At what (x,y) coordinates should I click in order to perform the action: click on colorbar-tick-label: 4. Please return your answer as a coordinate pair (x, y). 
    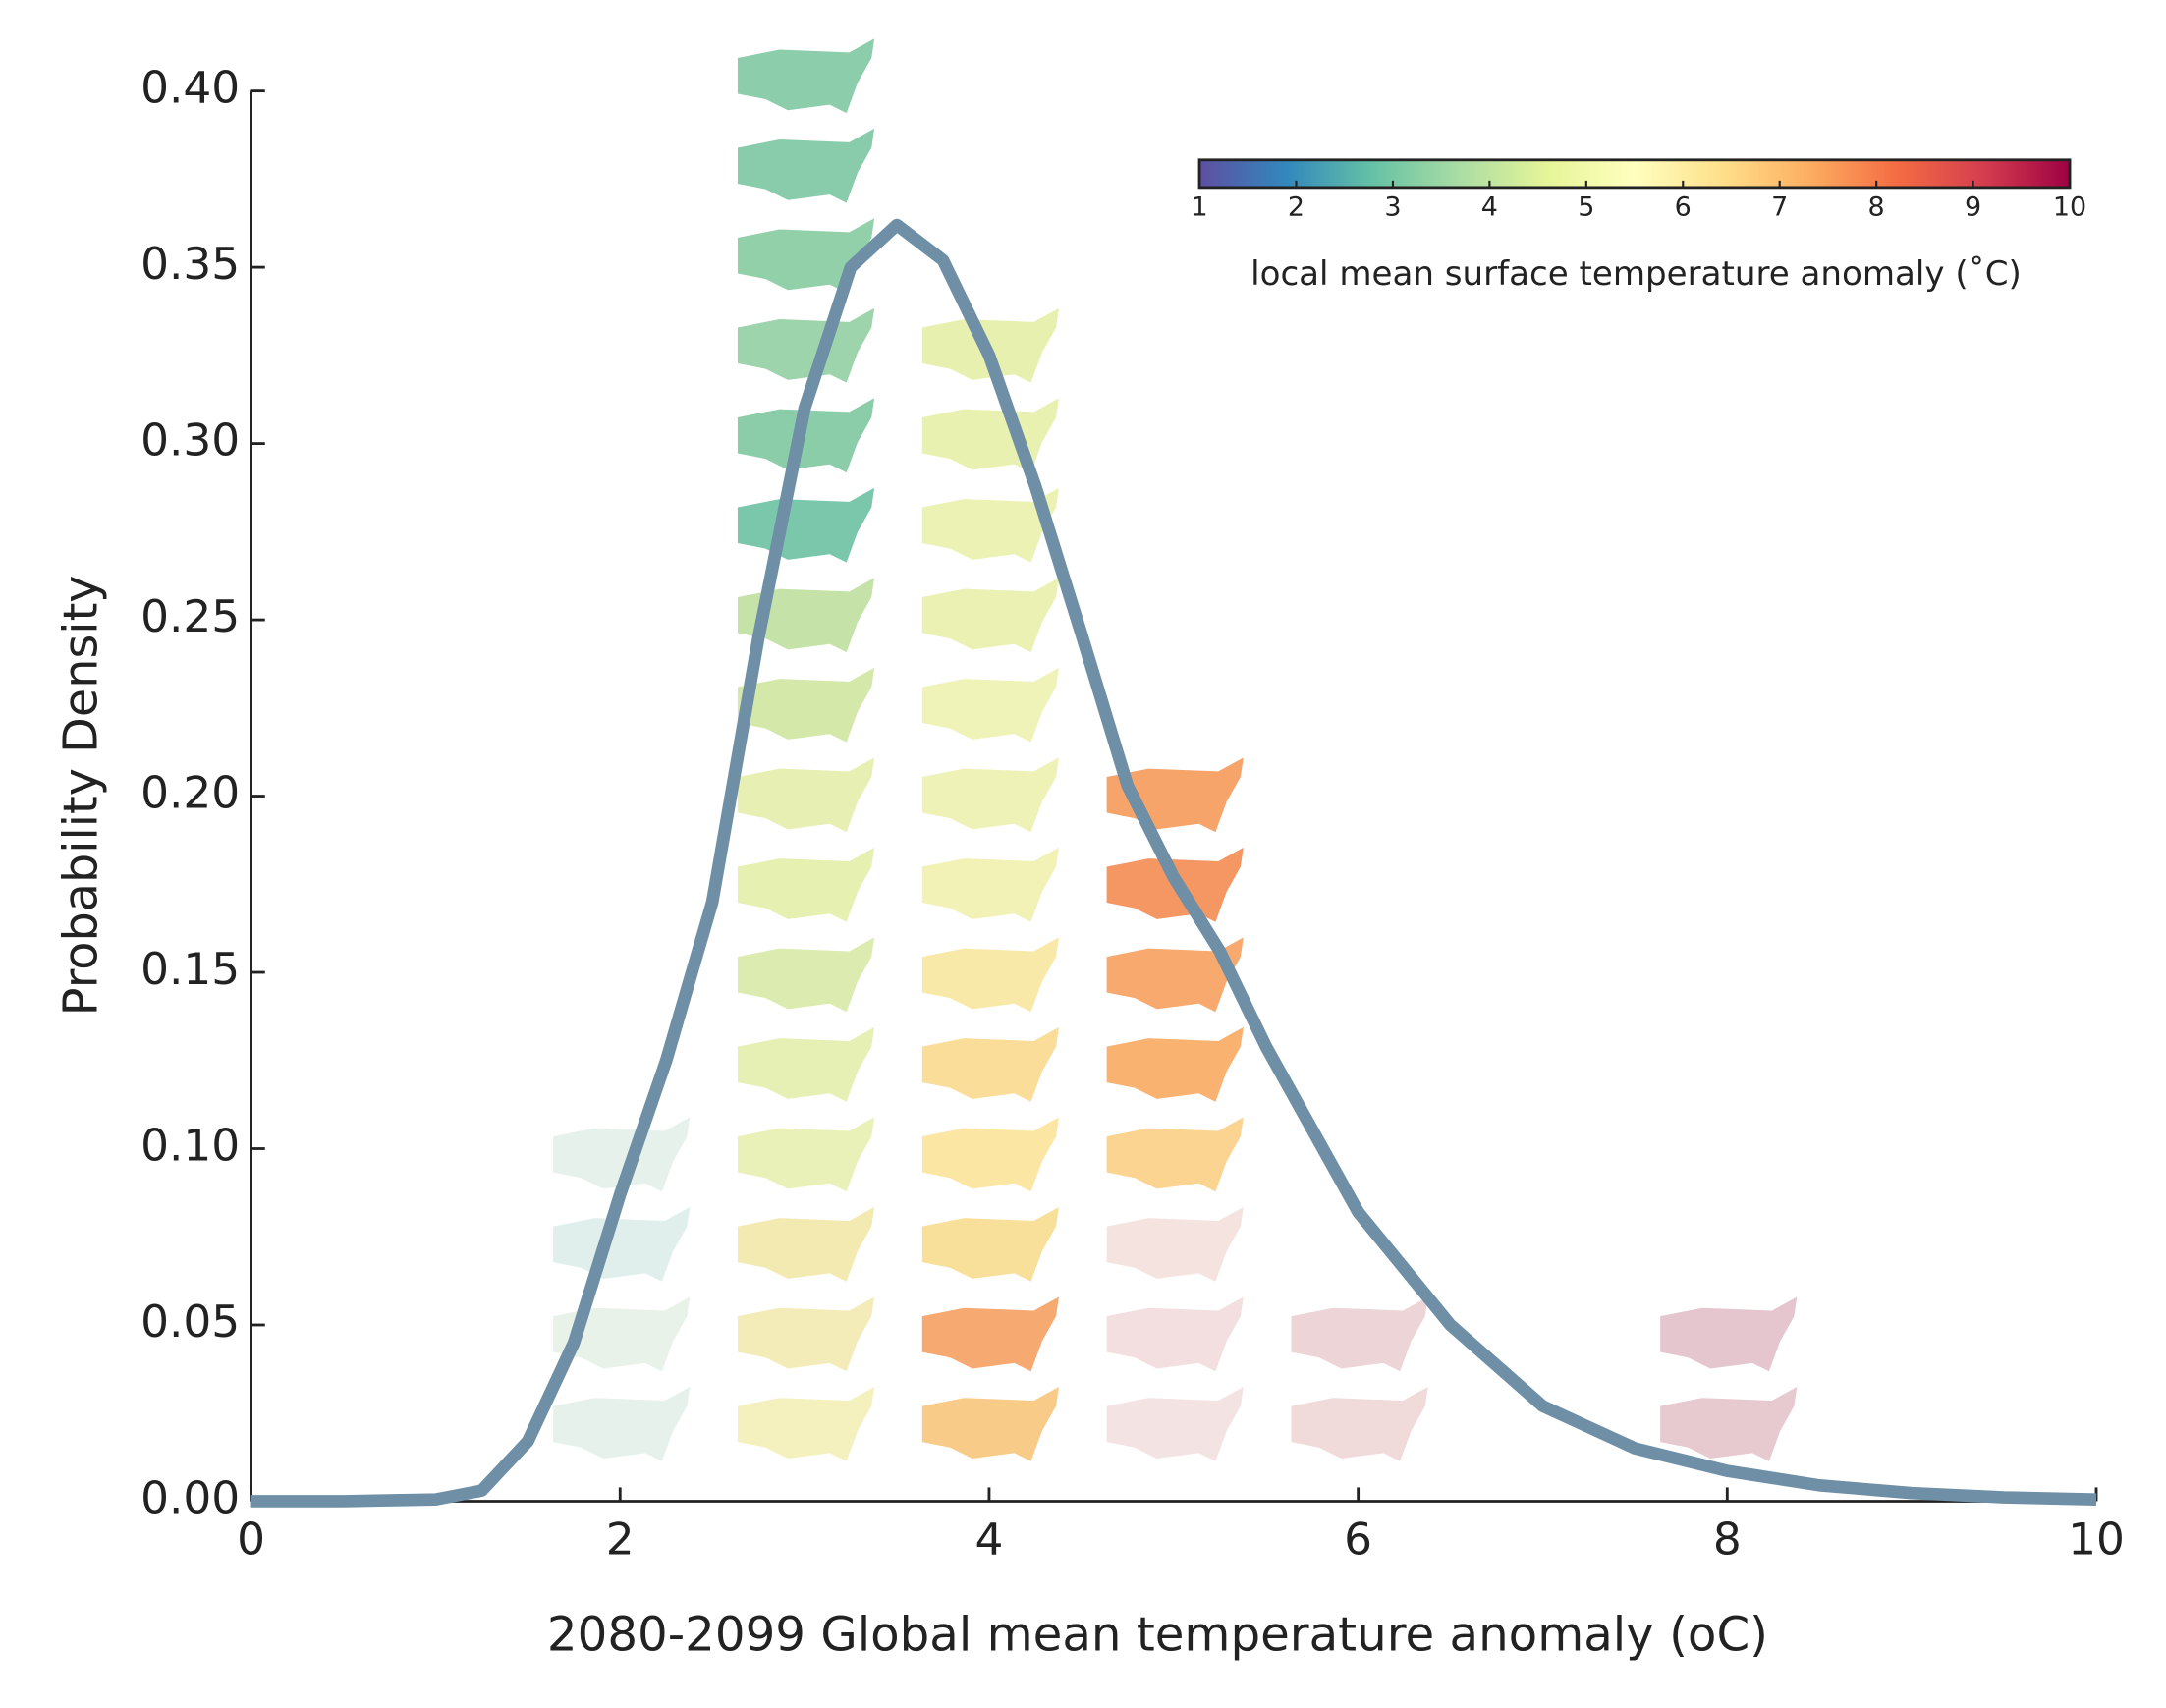
    Looking at the image, I should click on (1489, 208).